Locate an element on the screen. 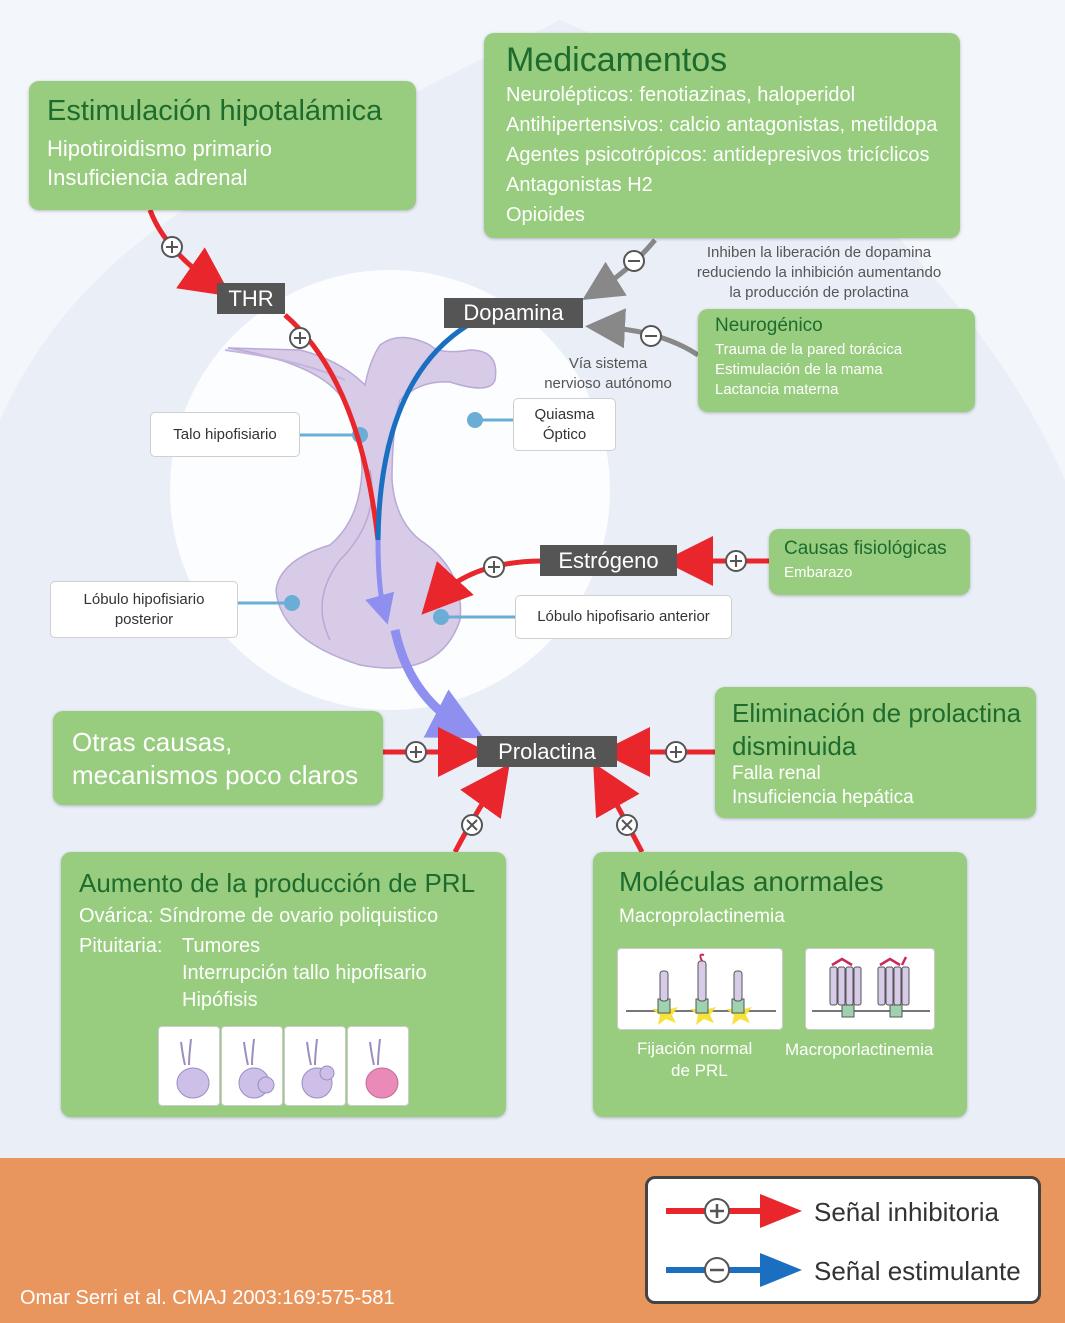 The width and height of the screenshot is (1065, 1323). autonomic-note-1: Vía sistema is located at coordinates (608, 363).